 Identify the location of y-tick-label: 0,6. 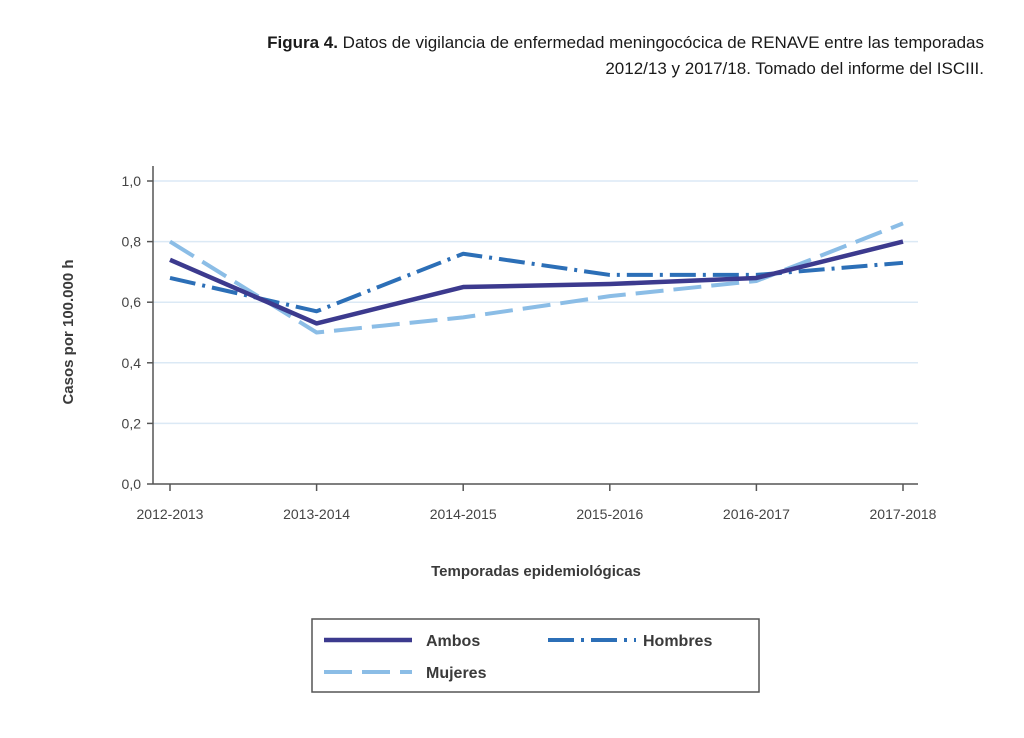
(132, 302).